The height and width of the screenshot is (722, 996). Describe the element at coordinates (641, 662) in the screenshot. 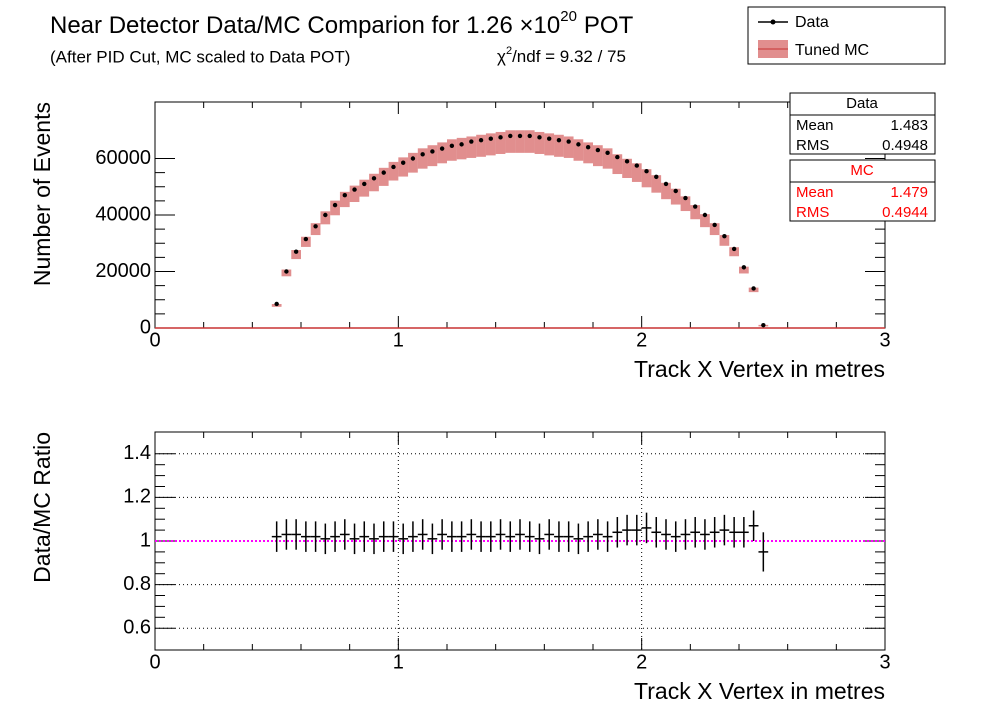

I see `x-tick-label: 2` at that location.